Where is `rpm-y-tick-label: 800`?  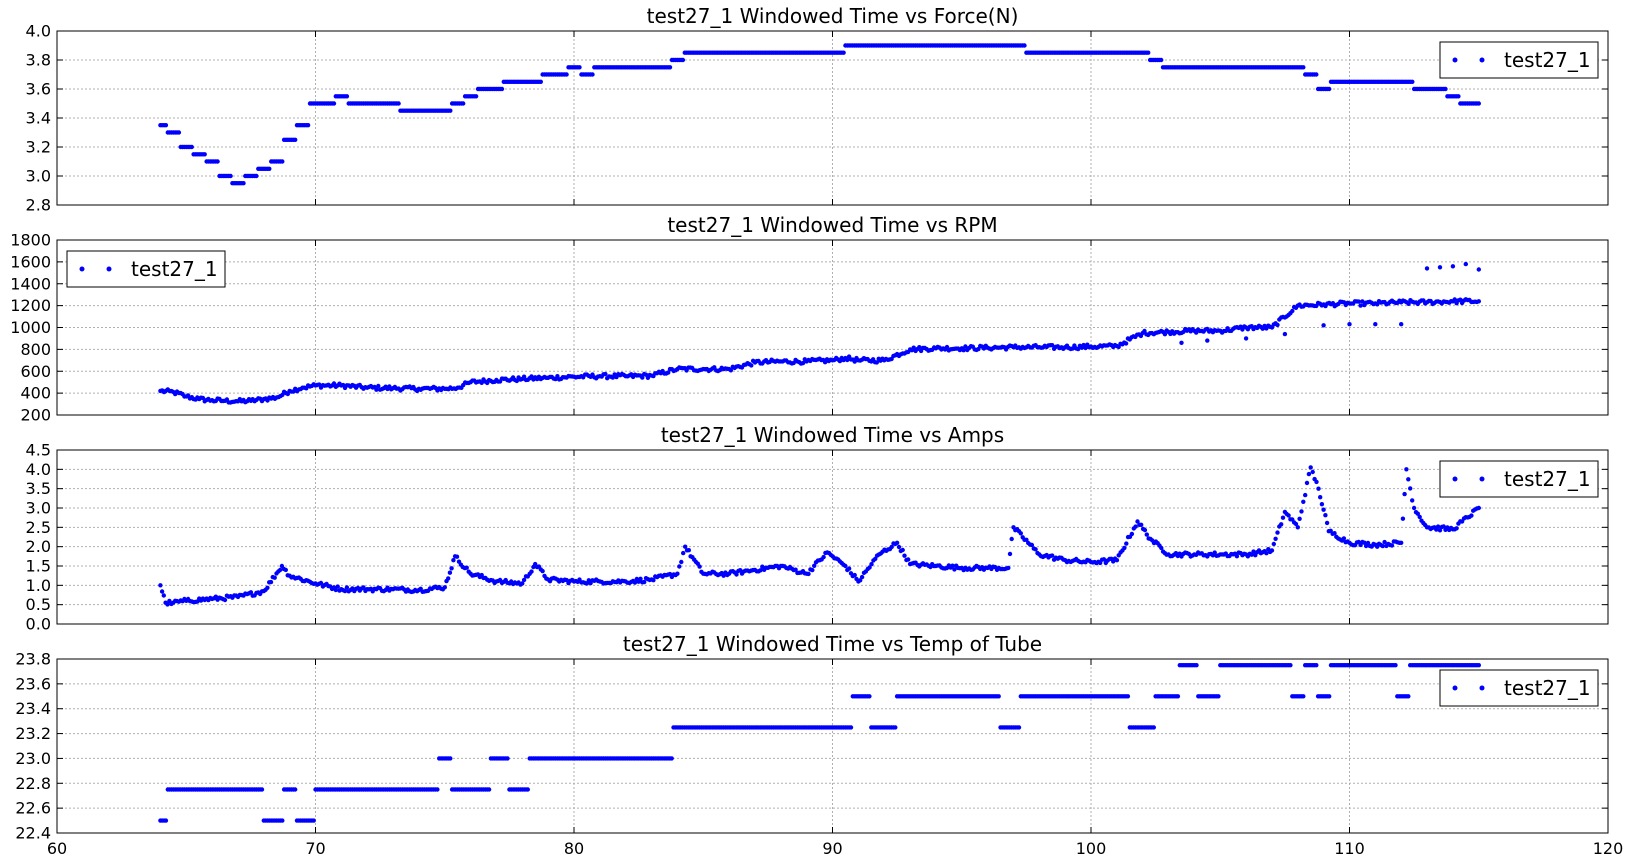 rpm-y-tick-label: 800 is located at coordinates (35, 349).